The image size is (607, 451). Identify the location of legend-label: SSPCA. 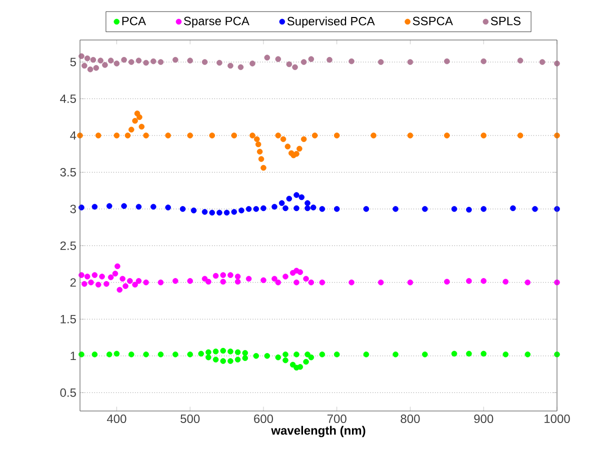
(432, 21).